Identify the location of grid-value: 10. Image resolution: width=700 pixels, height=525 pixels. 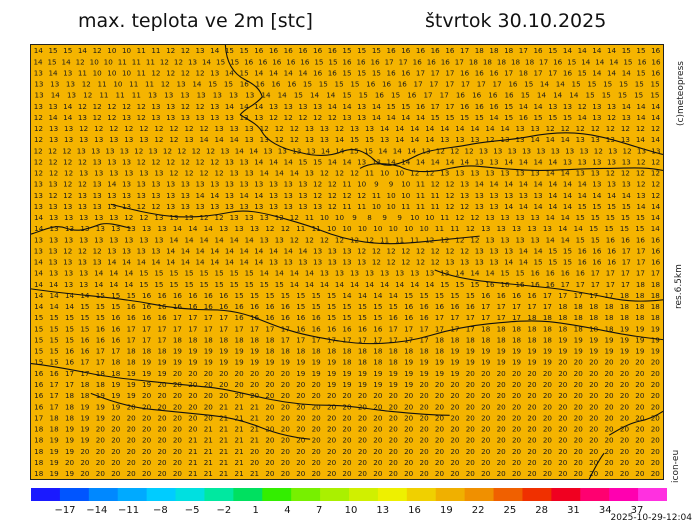
(378, 228).